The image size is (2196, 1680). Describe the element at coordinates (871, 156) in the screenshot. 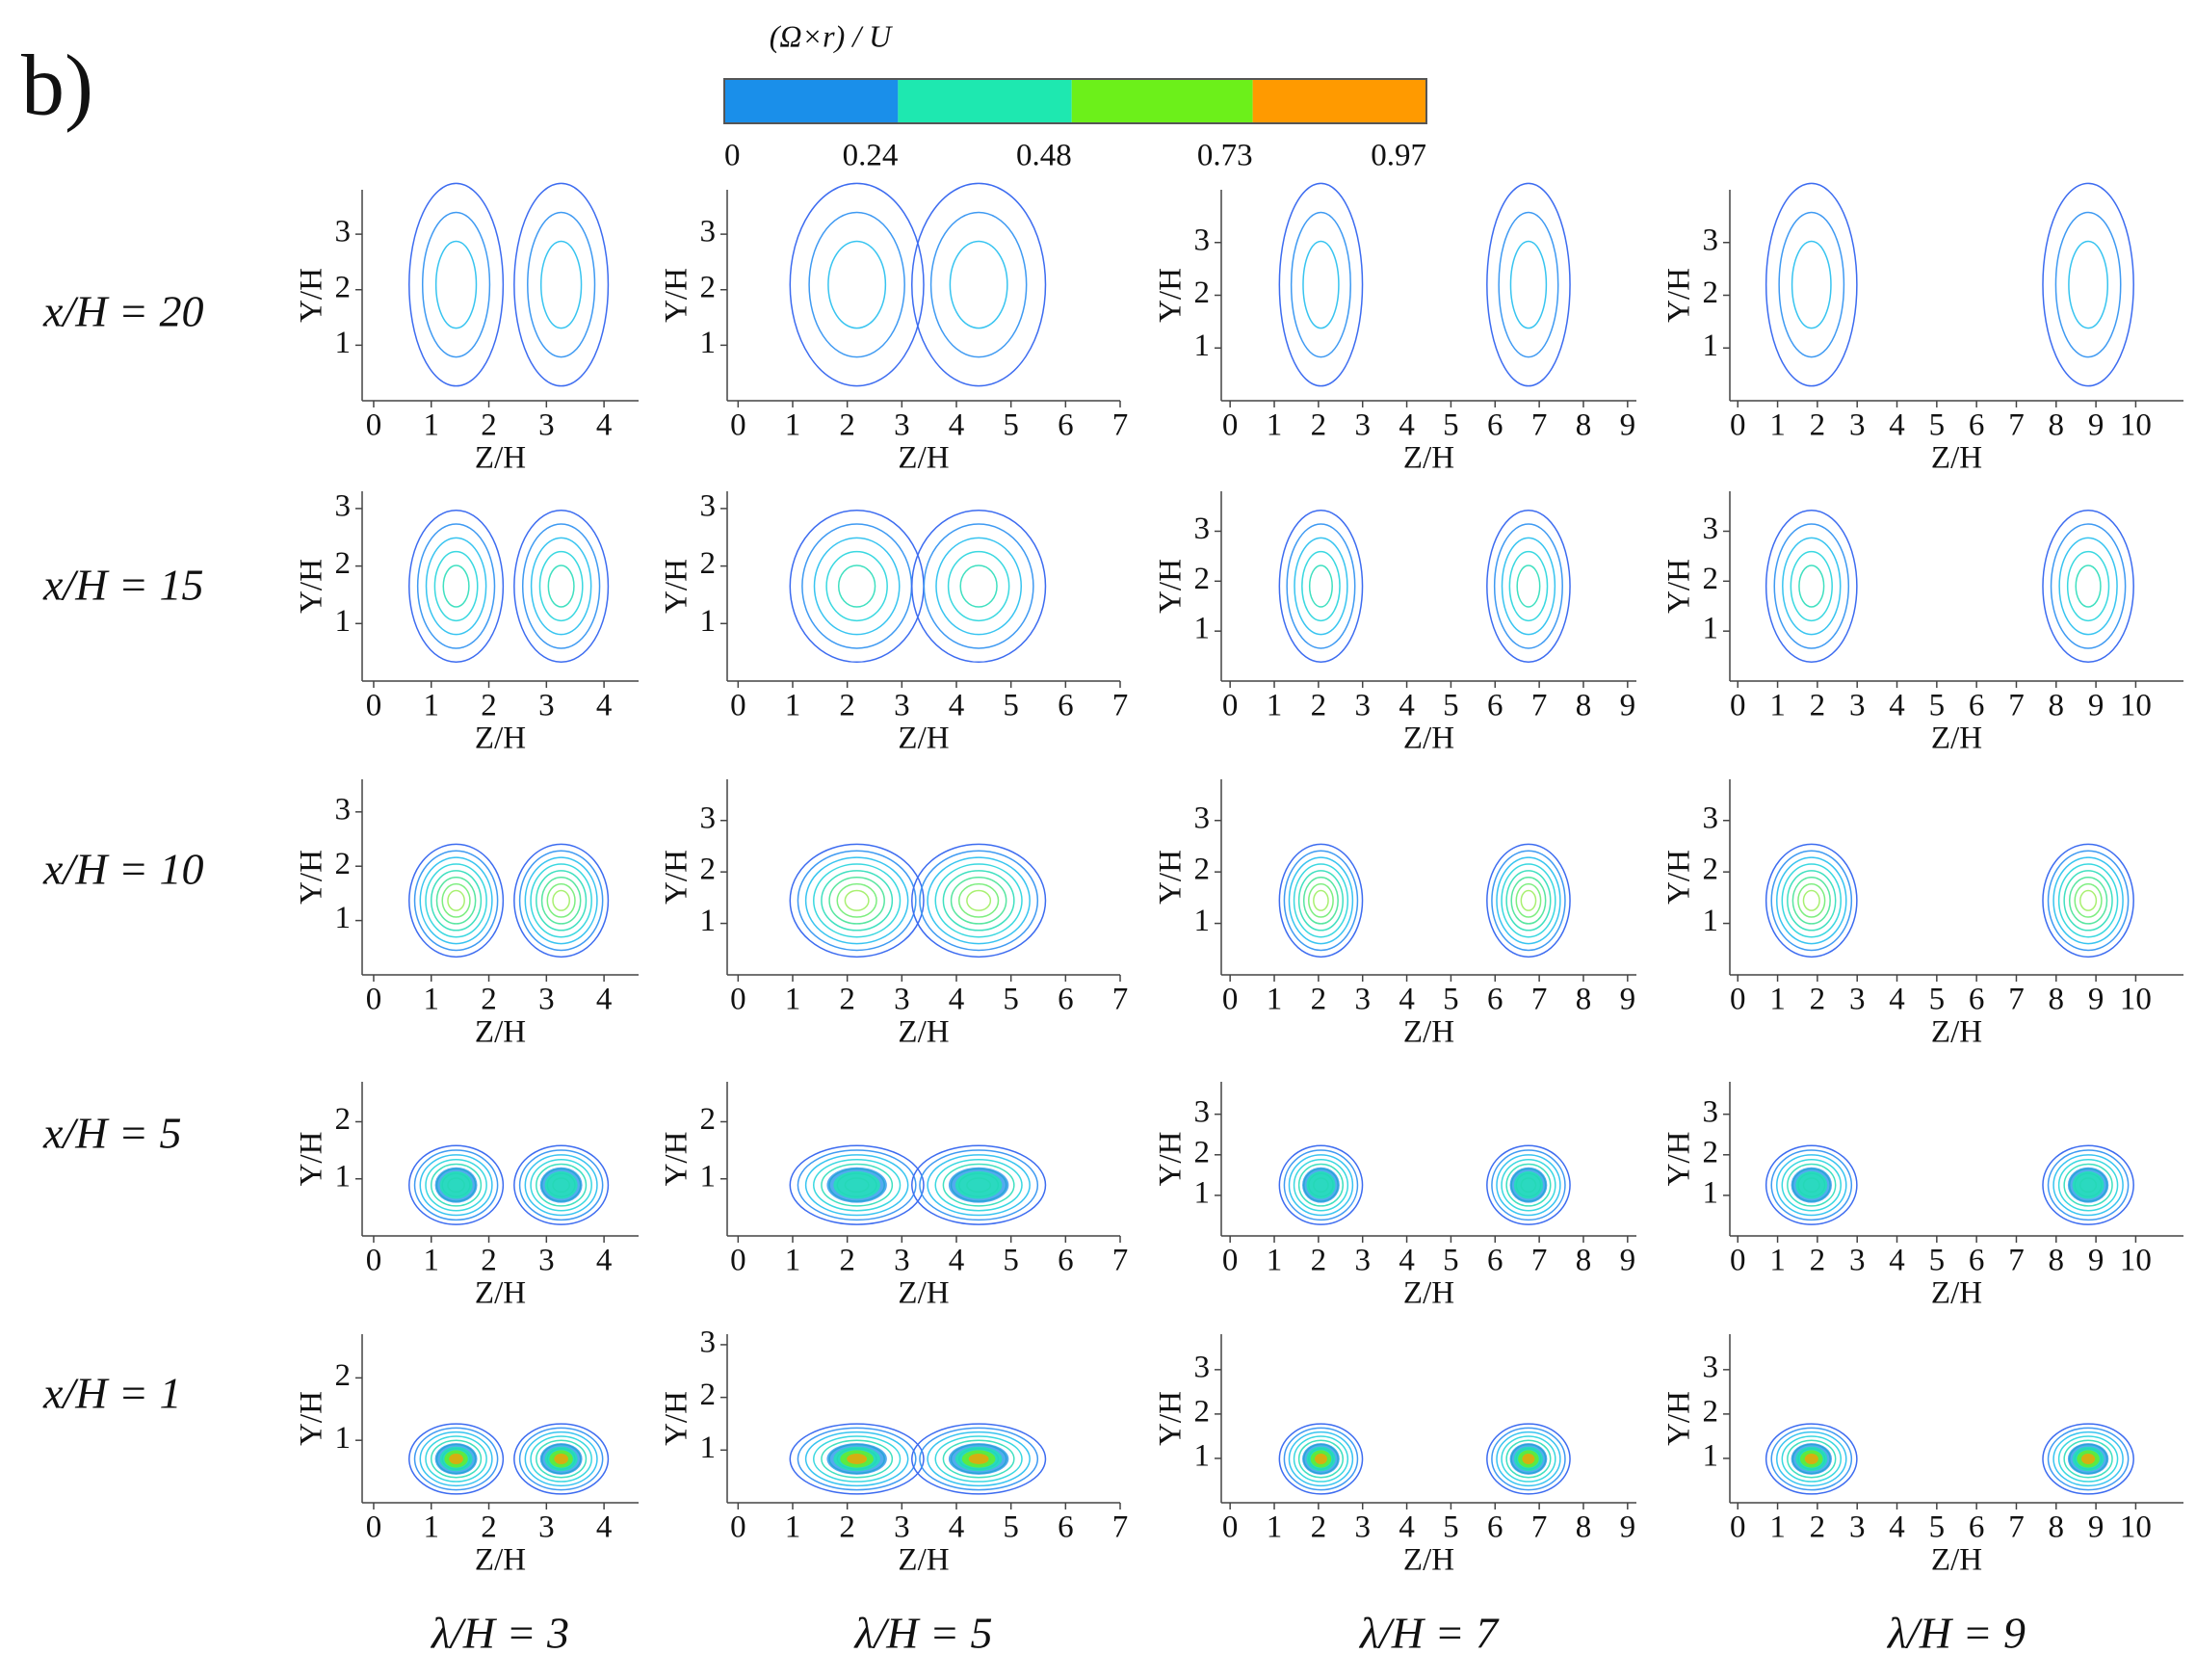

I see `colorbar-tick-label: 0.24` at that location.